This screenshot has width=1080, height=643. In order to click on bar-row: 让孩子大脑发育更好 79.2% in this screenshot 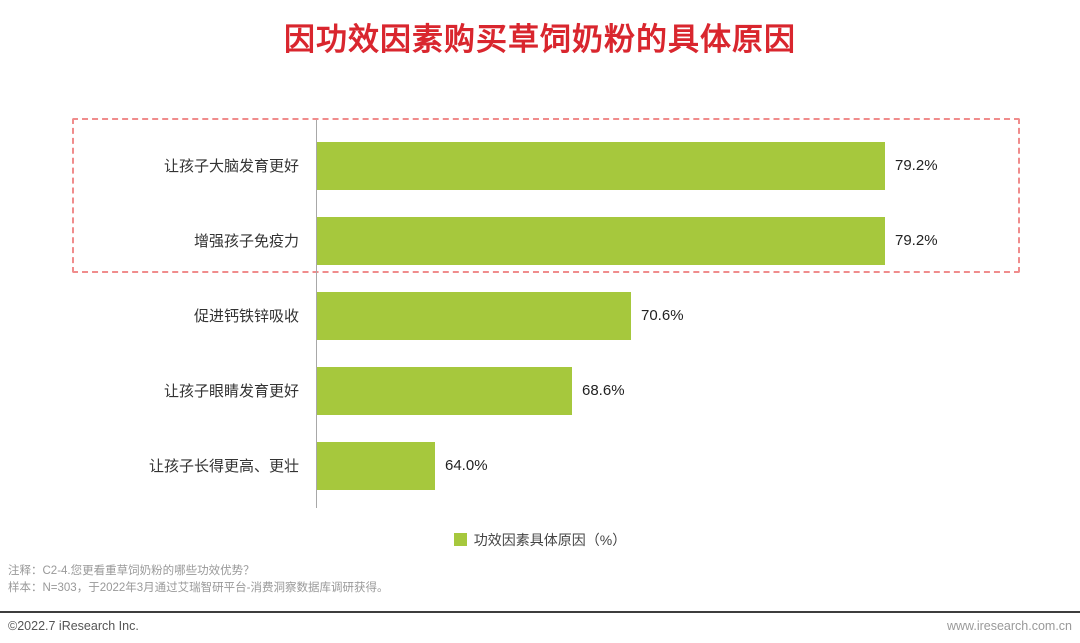, I will do `click(540, 165)`.